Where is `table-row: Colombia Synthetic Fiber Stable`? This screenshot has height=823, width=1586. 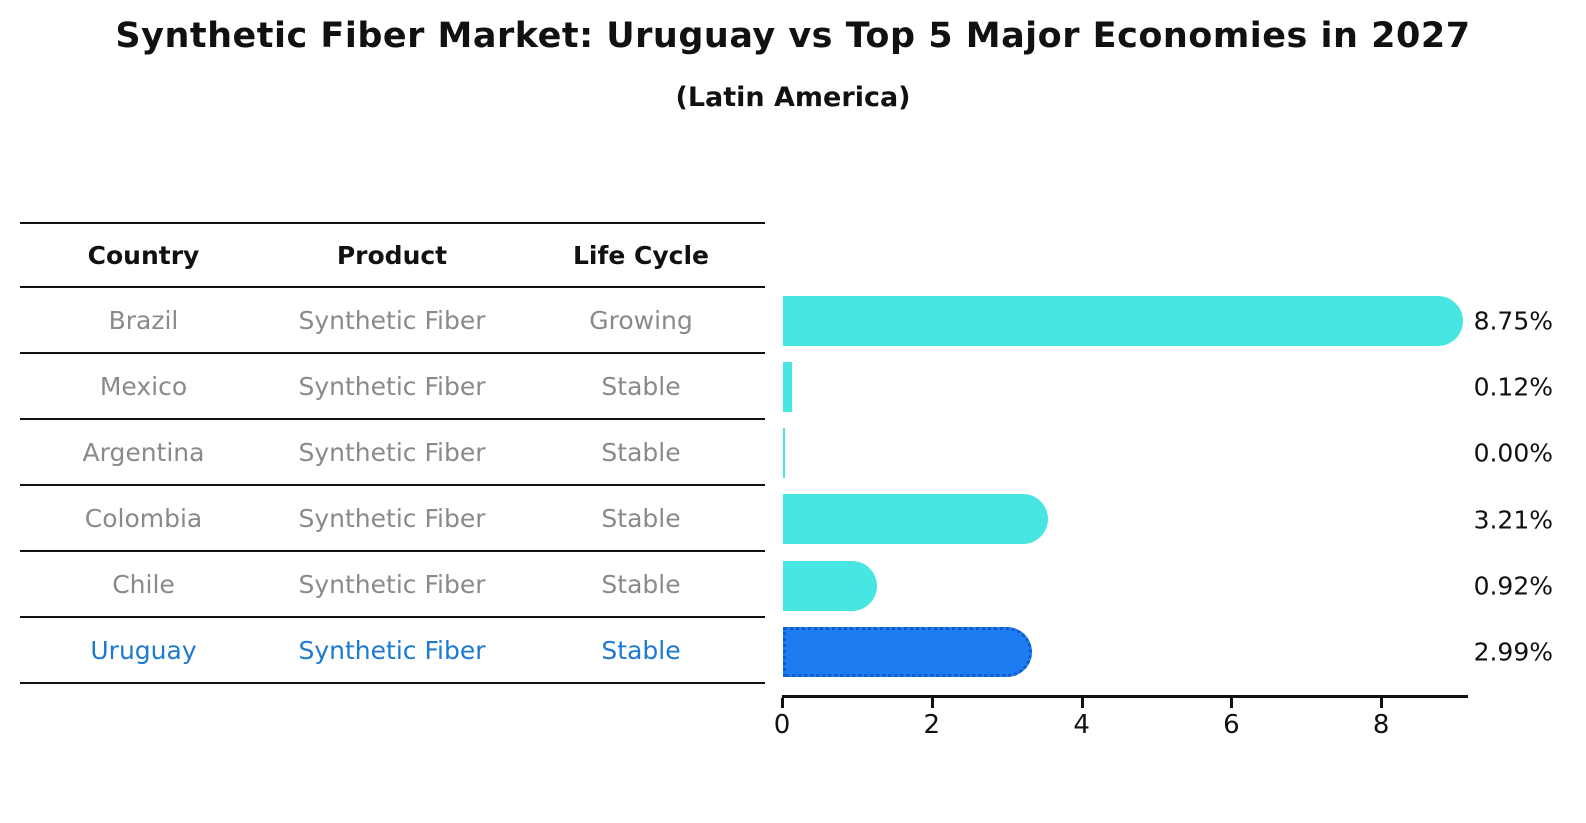 table-row: Colombia Synthetic Fiber Stable is located at coordinates (392, 519).